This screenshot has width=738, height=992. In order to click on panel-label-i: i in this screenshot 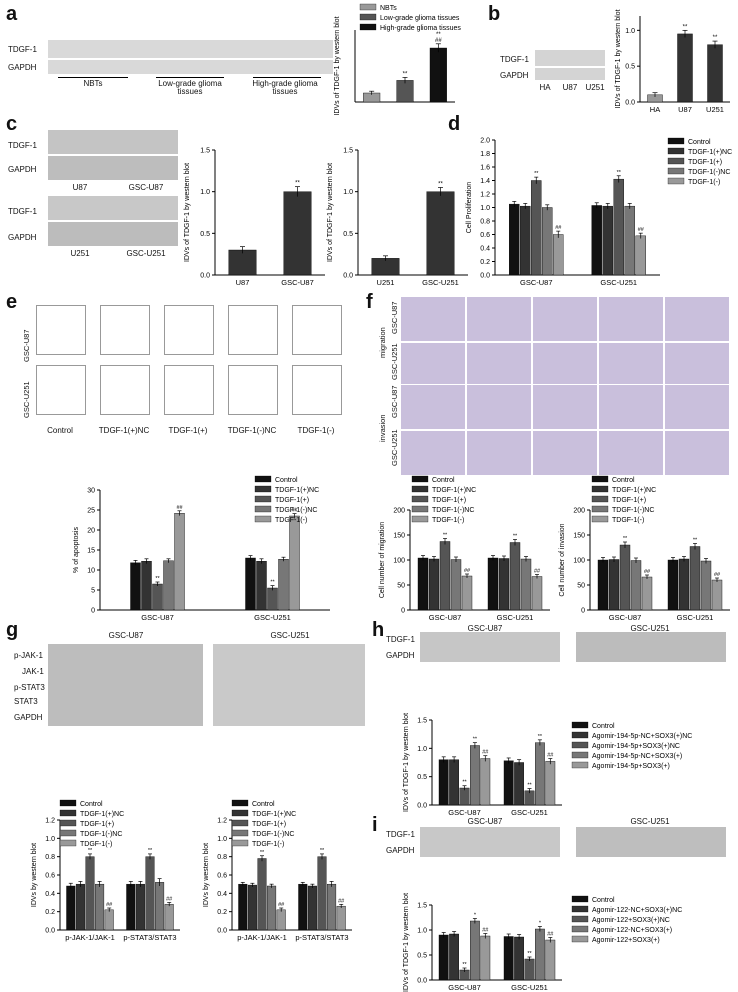, I will do `click(375, 825)`.